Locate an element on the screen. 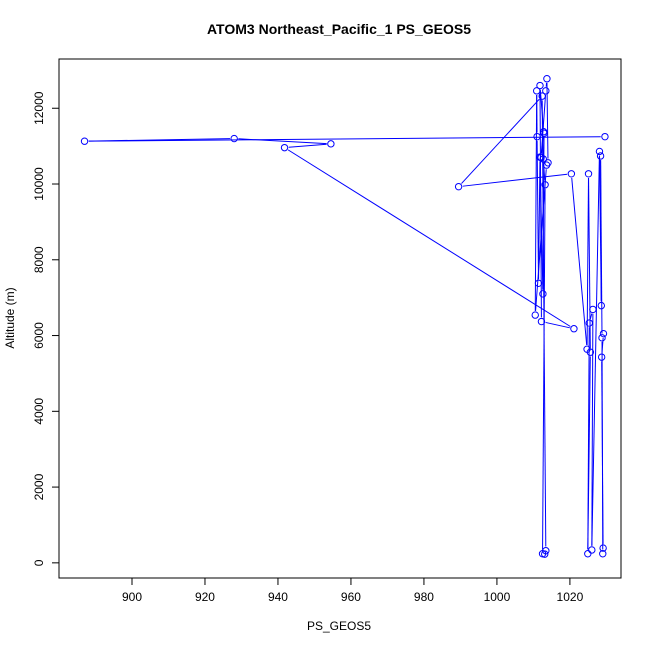 This screenshot has height=650, width=650. chart-title: ATOM3 Northeast_Pacific_1 PS_GEOS5 is located at coordinates (339, 29).